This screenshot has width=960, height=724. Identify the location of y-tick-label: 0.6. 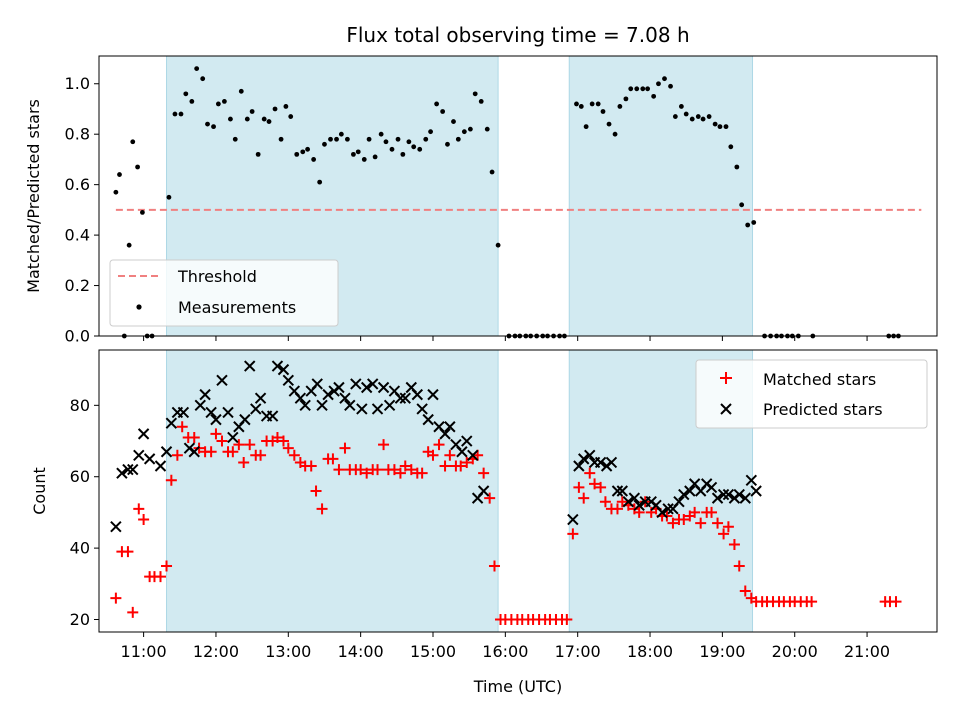
(77, 184).